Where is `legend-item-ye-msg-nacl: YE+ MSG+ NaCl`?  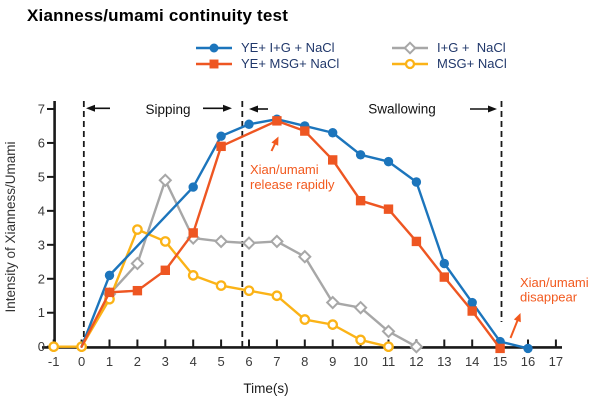 legend-item-ye-msg-nacl: YE+ MSG+ NaCl is located at coordinates (267, 63).